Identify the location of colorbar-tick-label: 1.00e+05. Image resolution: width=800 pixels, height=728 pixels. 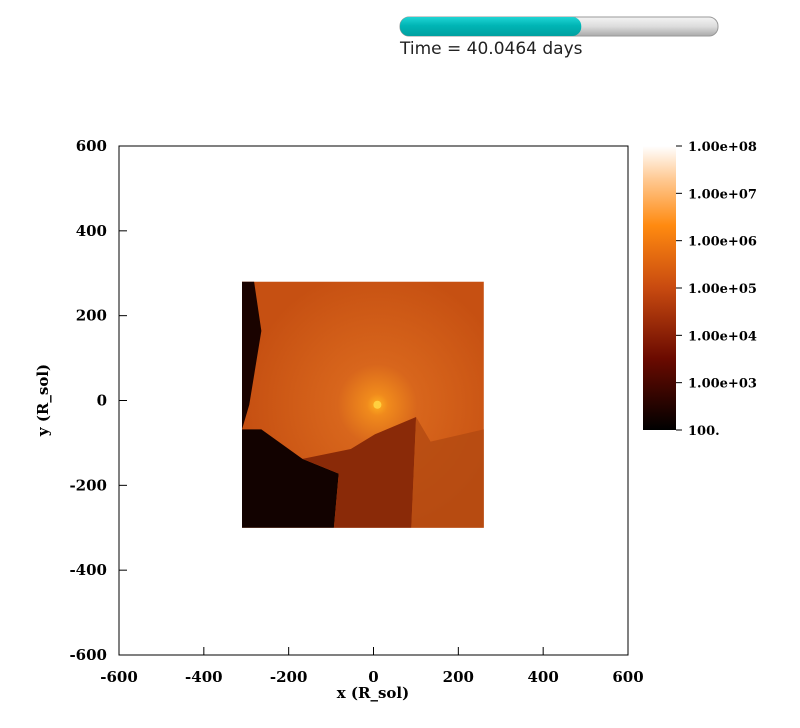
(722, 289).